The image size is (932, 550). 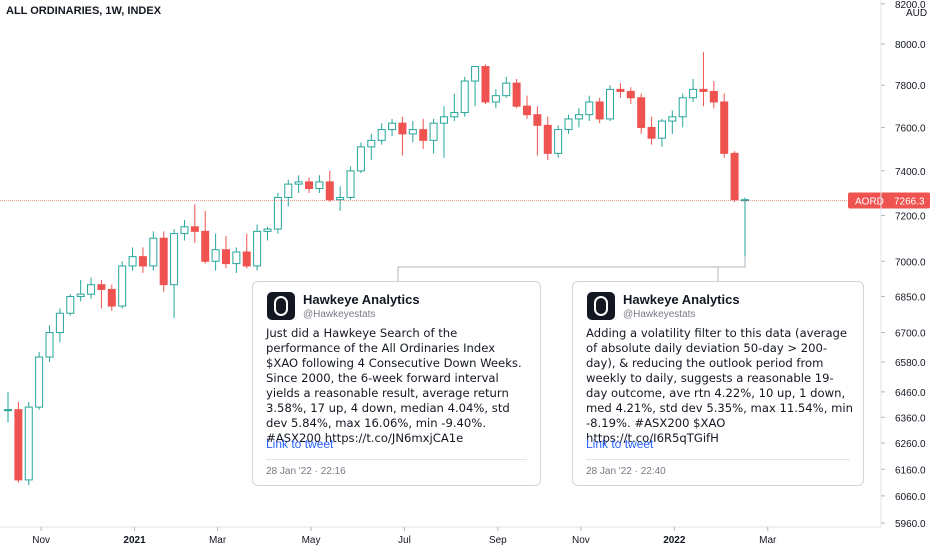 What do you see at coordinates (311, 540) in the screenshot?
I see `x-tick-label: May` at bounding box center [311, 540].